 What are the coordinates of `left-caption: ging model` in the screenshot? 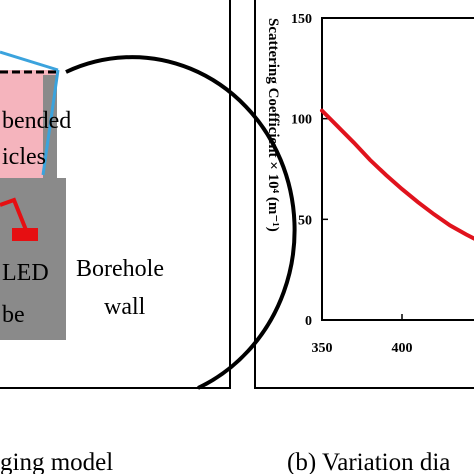 It's located at (56, 461).